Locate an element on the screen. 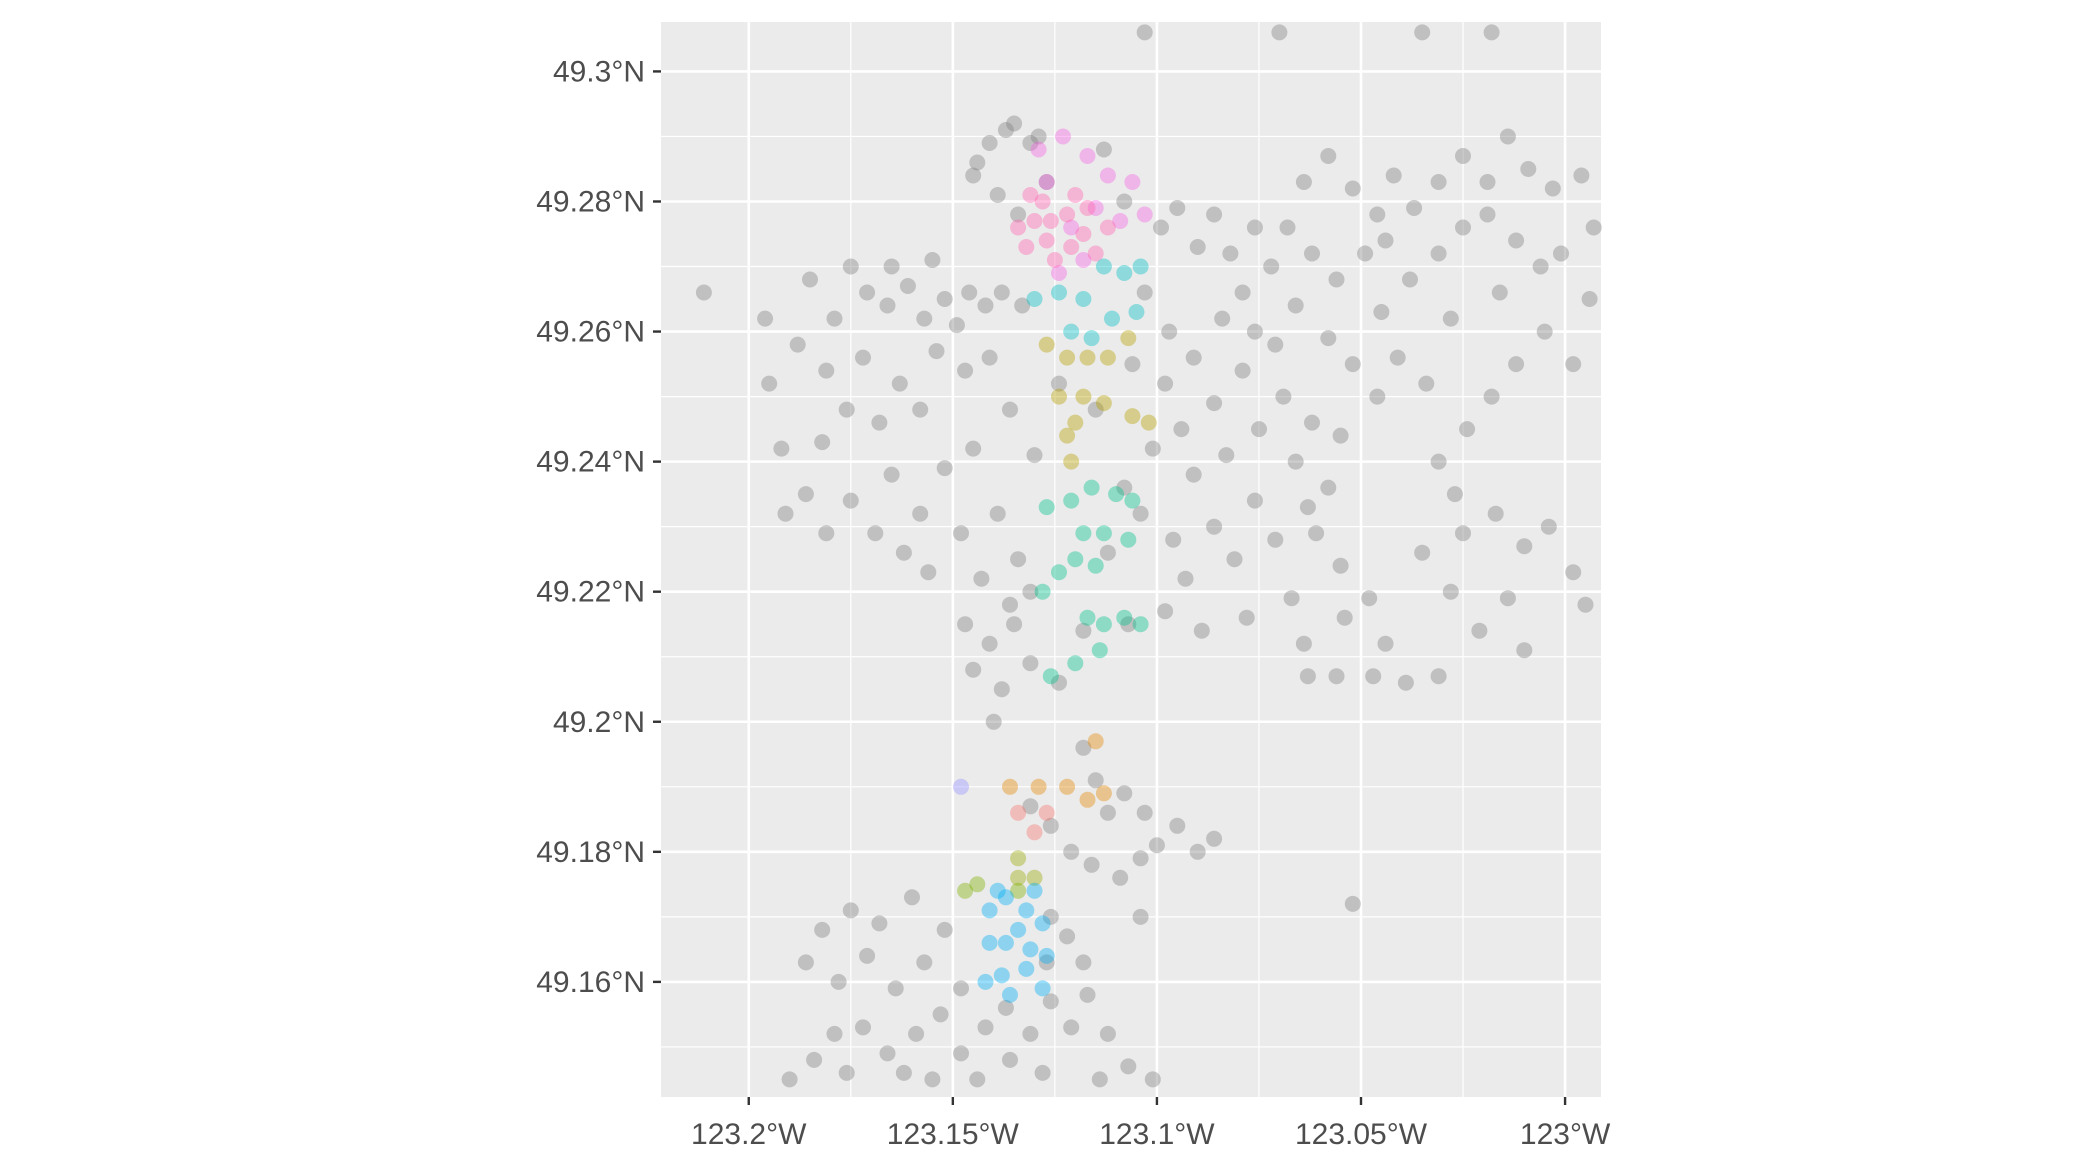 The width and height of the screenshot is (2100, 1176). x-tick-label: 123.15°W is located at coordinates (953, 1134).